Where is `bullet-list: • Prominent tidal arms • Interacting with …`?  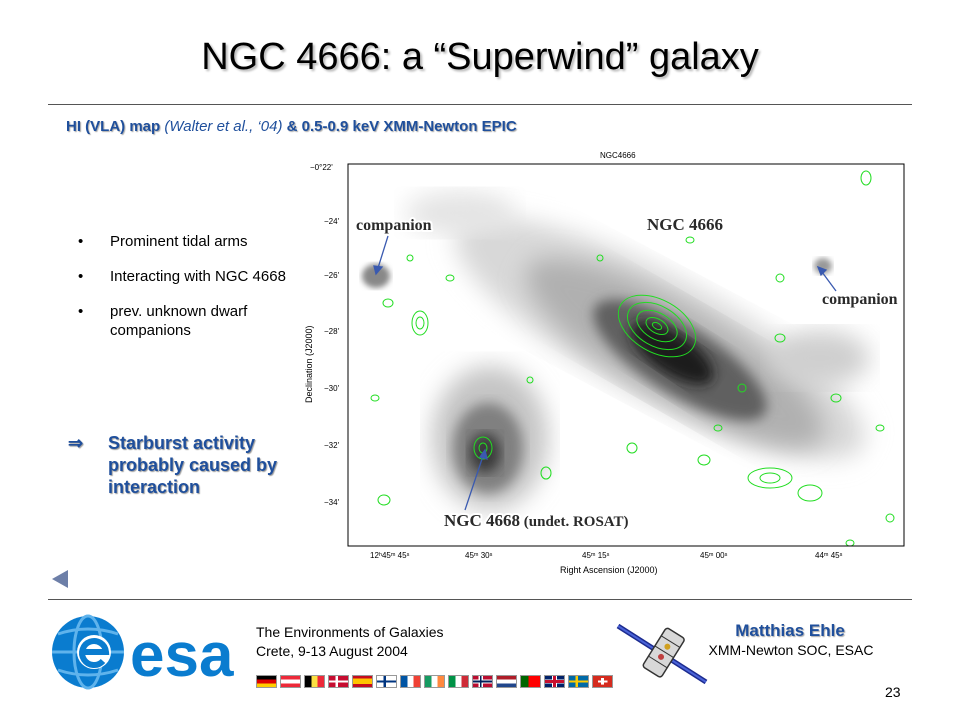
bullet-list: • Prominent tidal arms • Interacting with … is located at coordinates (193, 294).